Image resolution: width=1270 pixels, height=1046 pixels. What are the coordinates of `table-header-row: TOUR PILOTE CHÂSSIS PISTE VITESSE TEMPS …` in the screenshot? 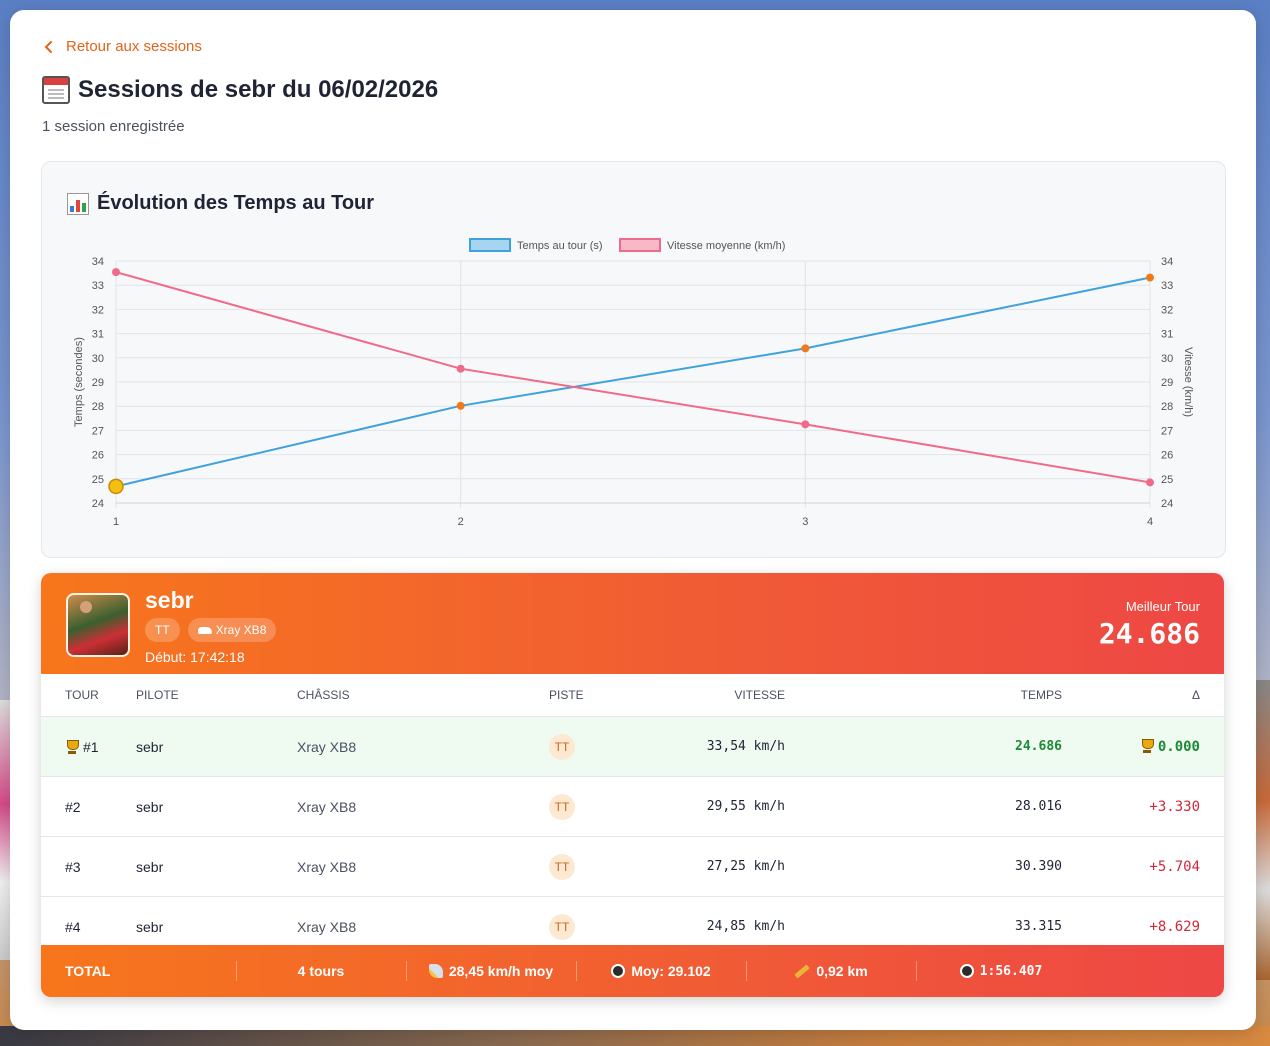 It's located at (632, 695).